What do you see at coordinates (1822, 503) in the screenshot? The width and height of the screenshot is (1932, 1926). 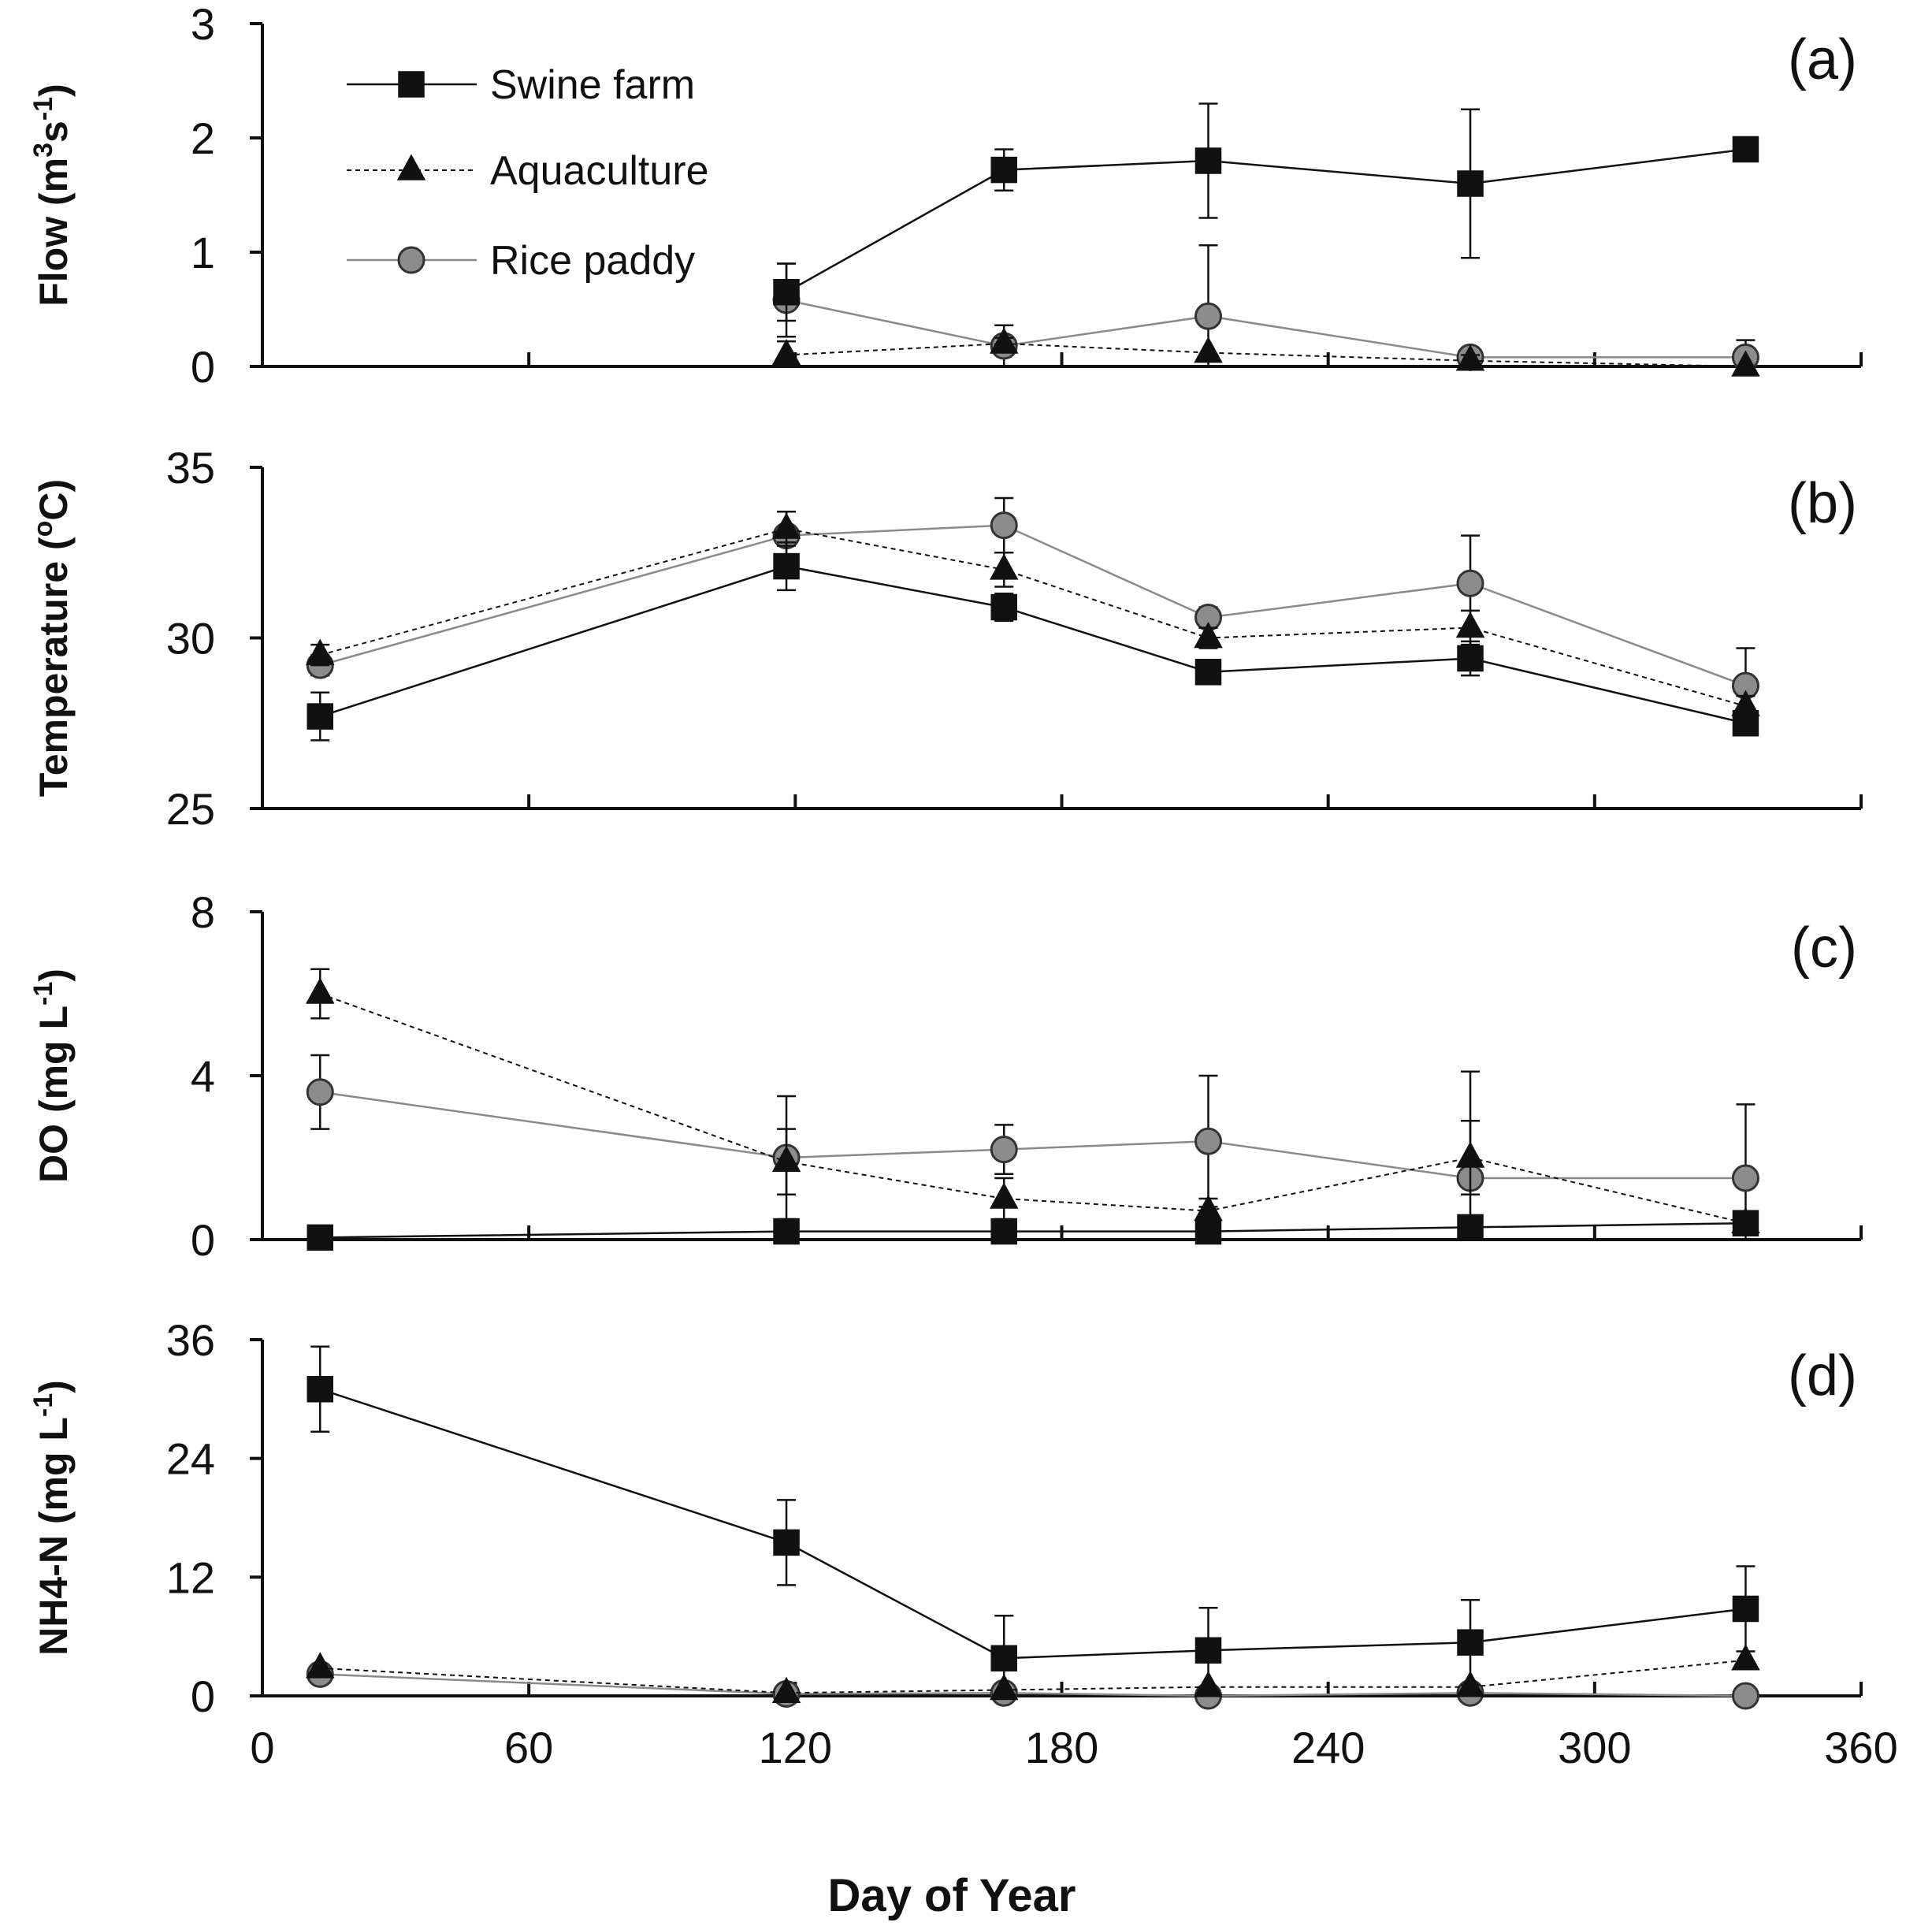 I see `panel-tag: (b)` at bounding box center [1822, 503].